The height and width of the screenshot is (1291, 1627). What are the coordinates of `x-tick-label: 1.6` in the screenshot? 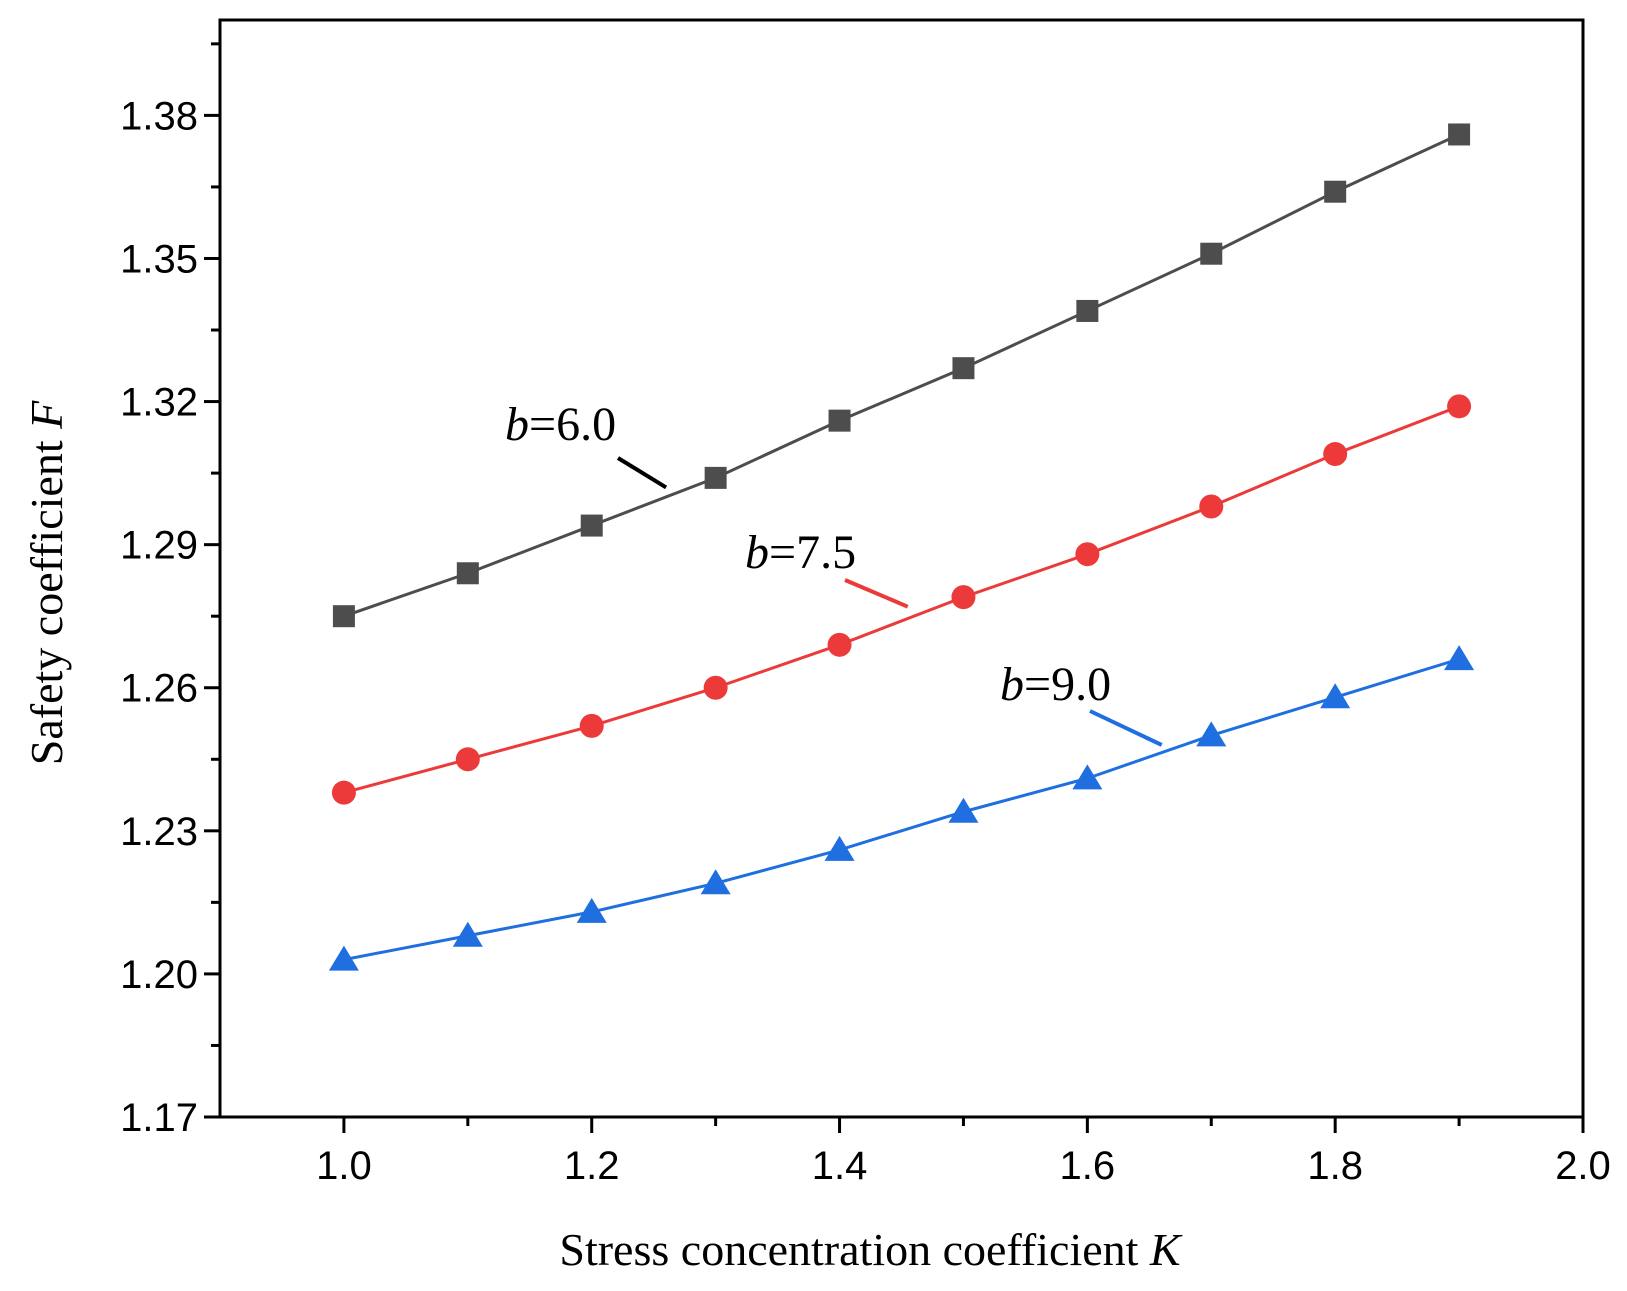 It's located at (1088, 1166).